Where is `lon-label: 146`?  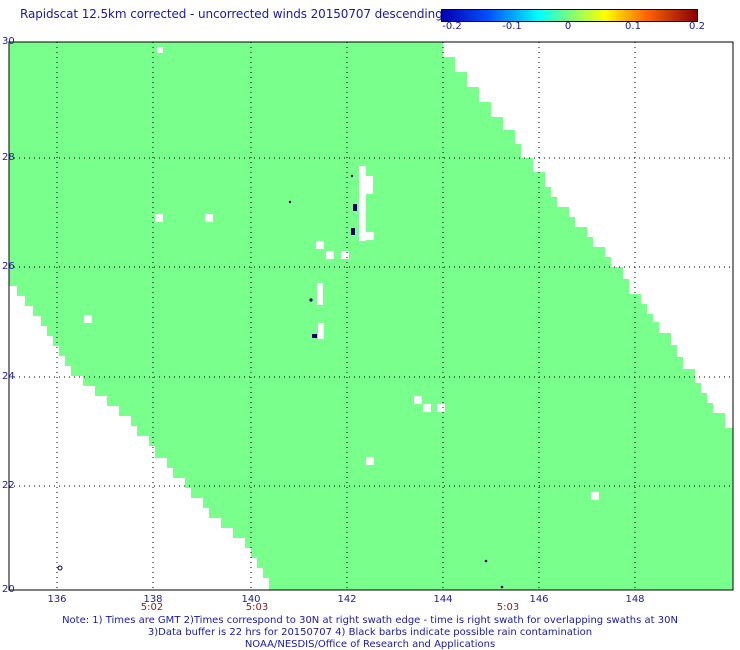
lon-label: 146 is located at coordinates (539, 599).